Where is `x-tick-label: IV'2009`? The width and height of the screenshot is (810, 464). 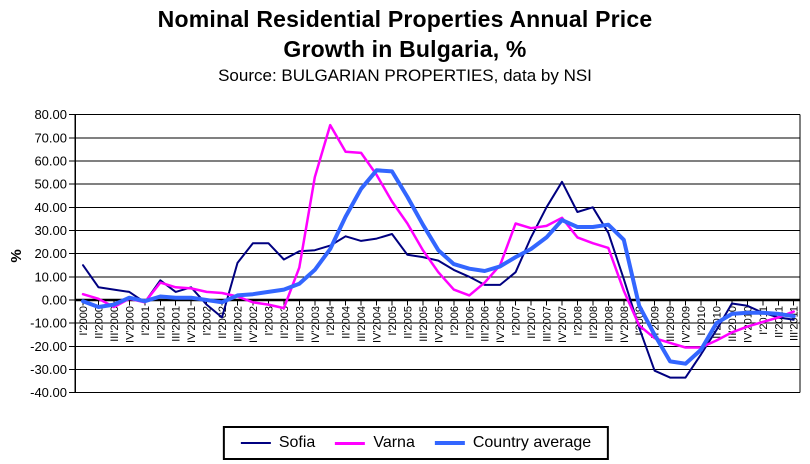 x-tick-label: IV'2009 is located at coordinates (687, 324).